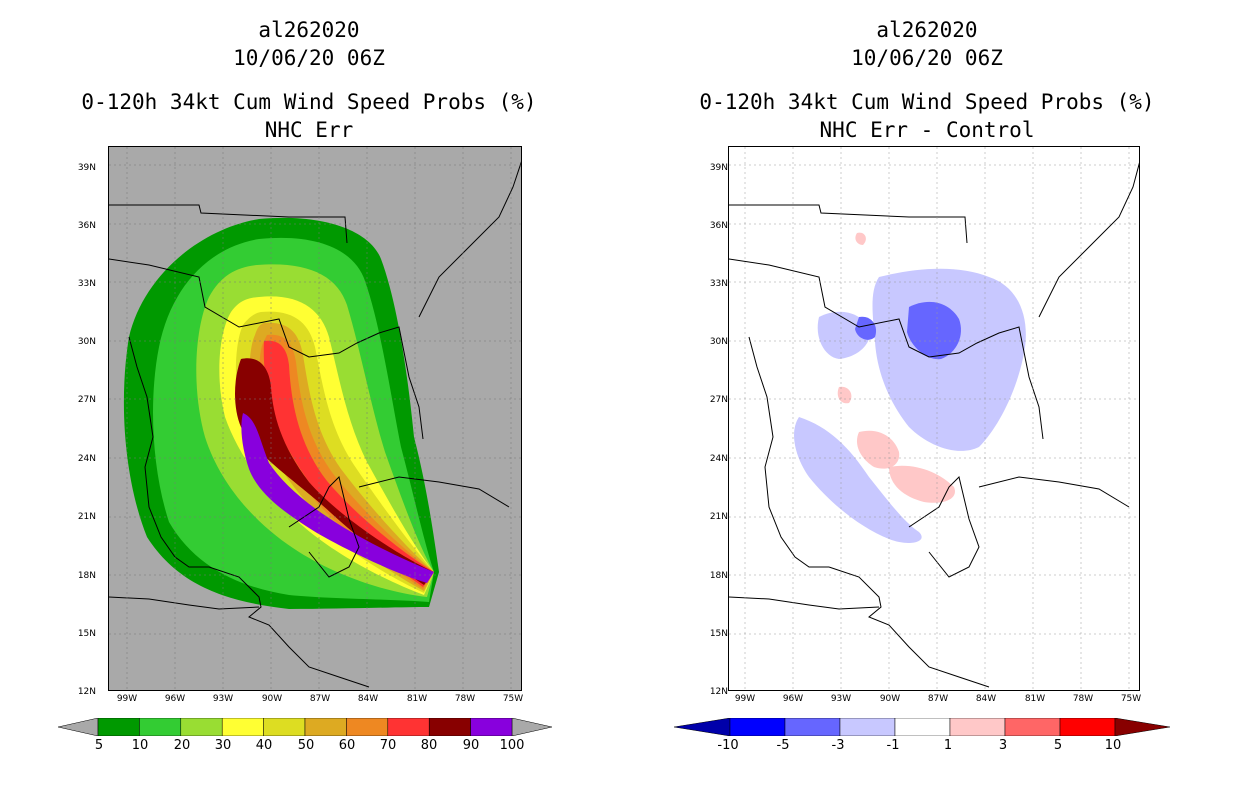 This screenshot has width=1236, height=800. Describe the element at coordinates (471, 745) in the screenshot. I see `colorbar-label: 90` at that location.